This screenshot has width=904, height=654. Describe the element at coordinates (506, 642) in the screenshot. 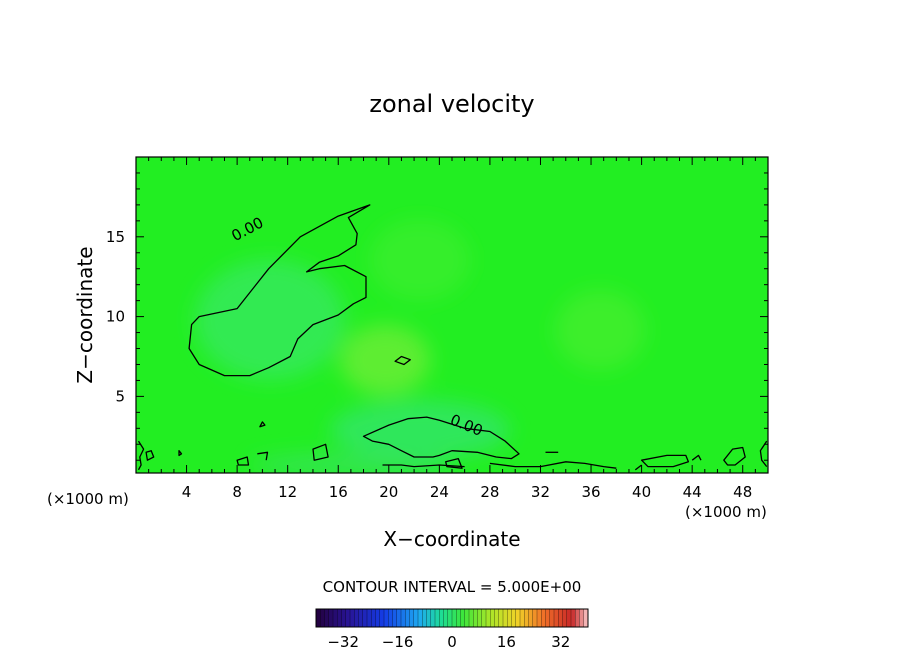

I see `colorbar-tick-label: 16` at that location.